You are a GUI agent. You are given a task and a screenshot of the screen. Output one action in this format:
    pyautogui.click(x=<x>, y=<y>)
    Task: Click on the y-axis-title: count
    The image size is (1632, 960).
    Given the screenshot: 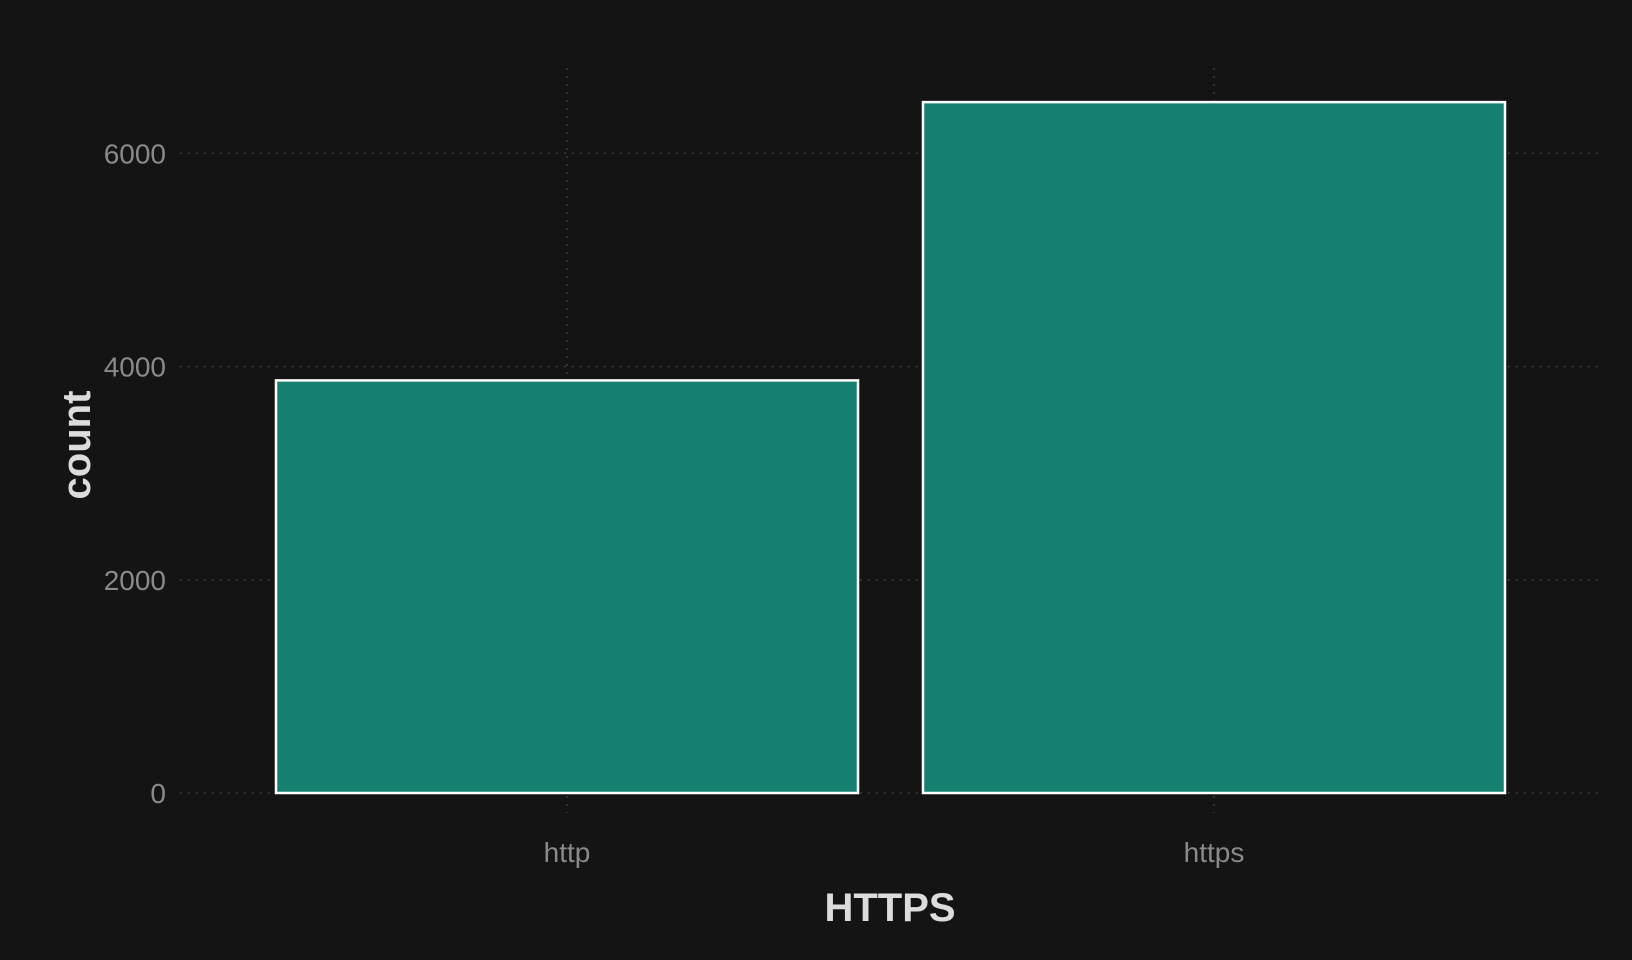 What is the action you would take?
    pyautogui.click(x=77, y=445)
    